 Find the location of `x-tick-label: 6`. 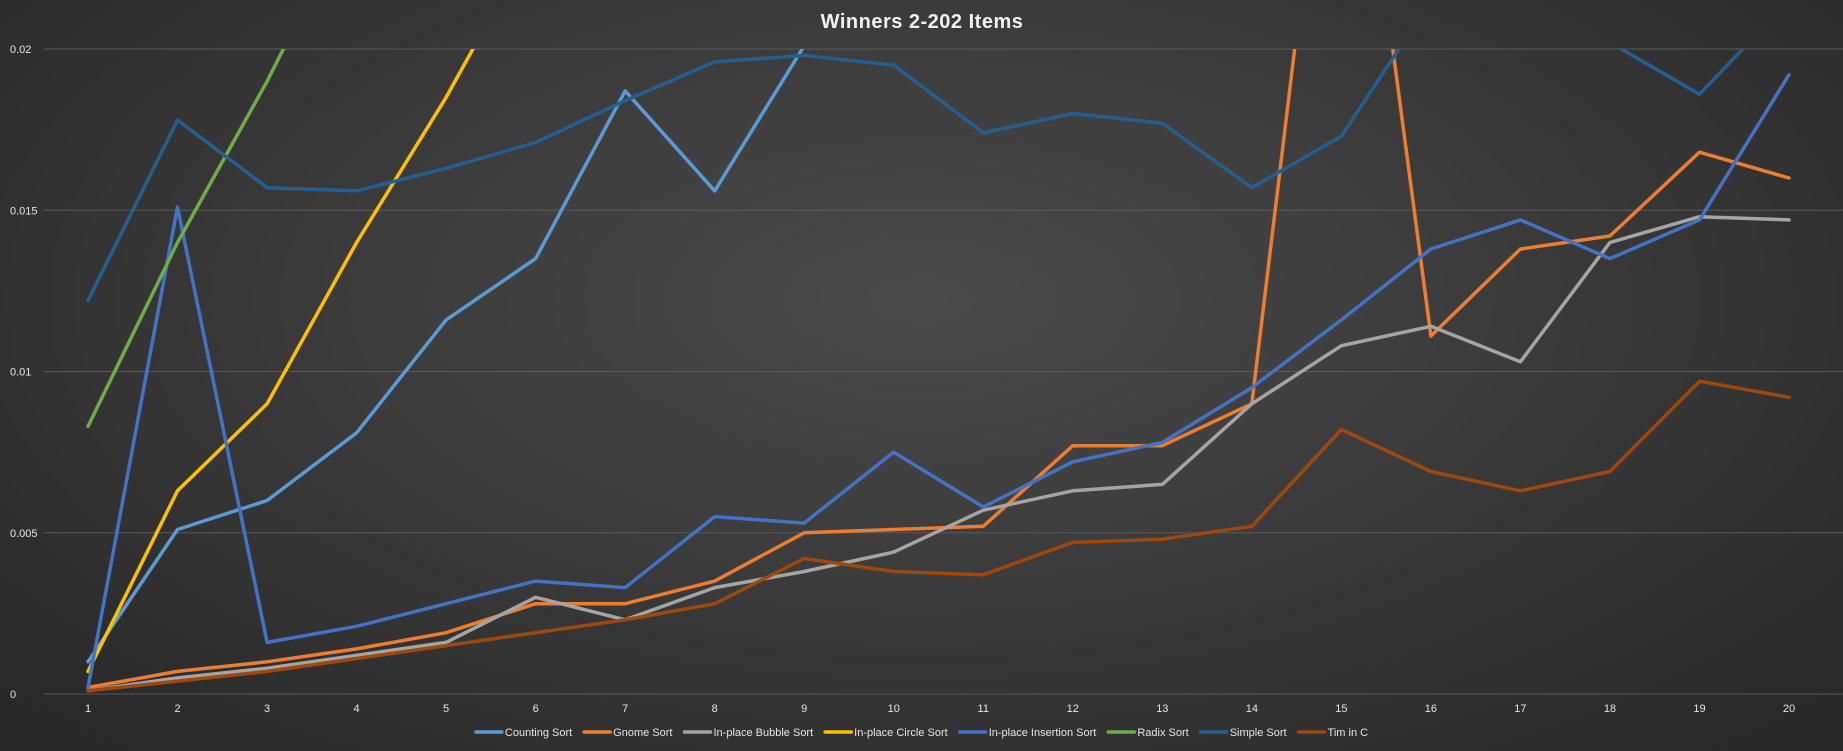

x-tick-label: 6 is located at coordinates (536, 709).